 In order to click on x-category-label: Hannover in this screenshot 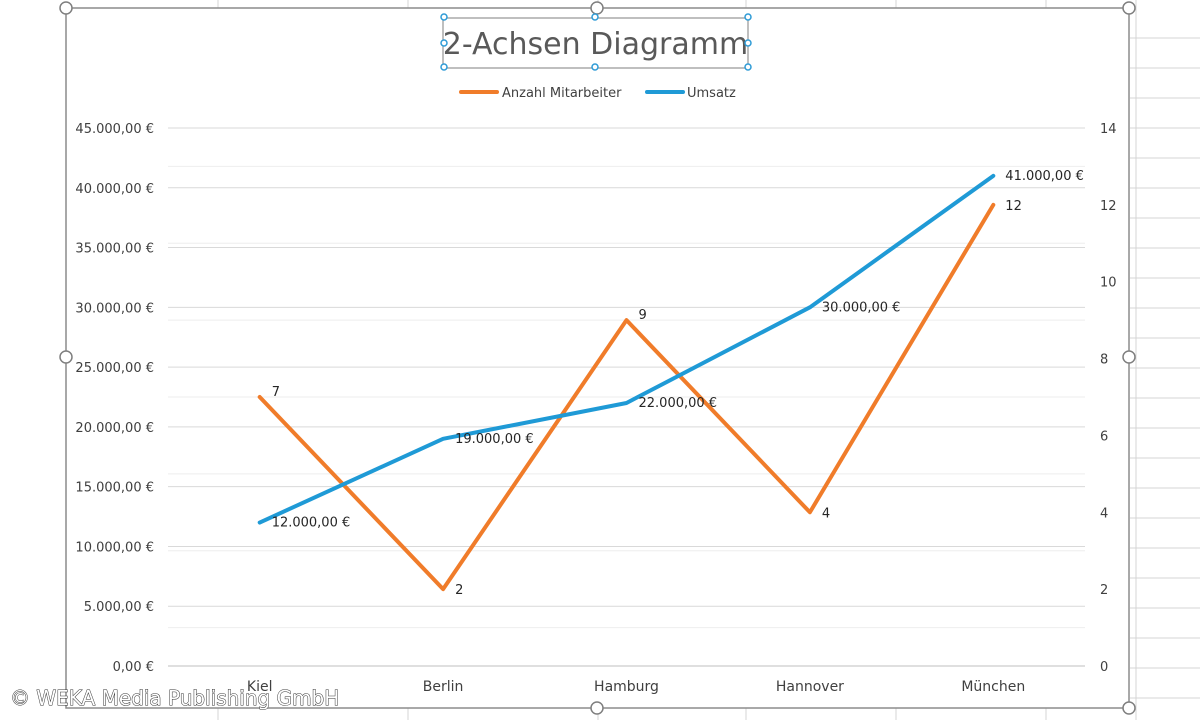, I will do `click(810, 687)`.